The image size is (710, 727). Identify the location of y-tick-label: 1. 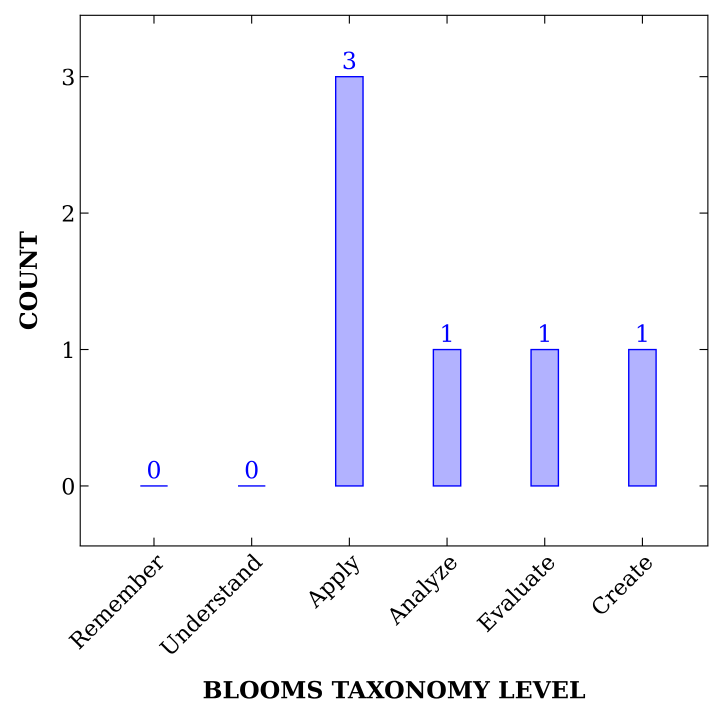
(68, 349).